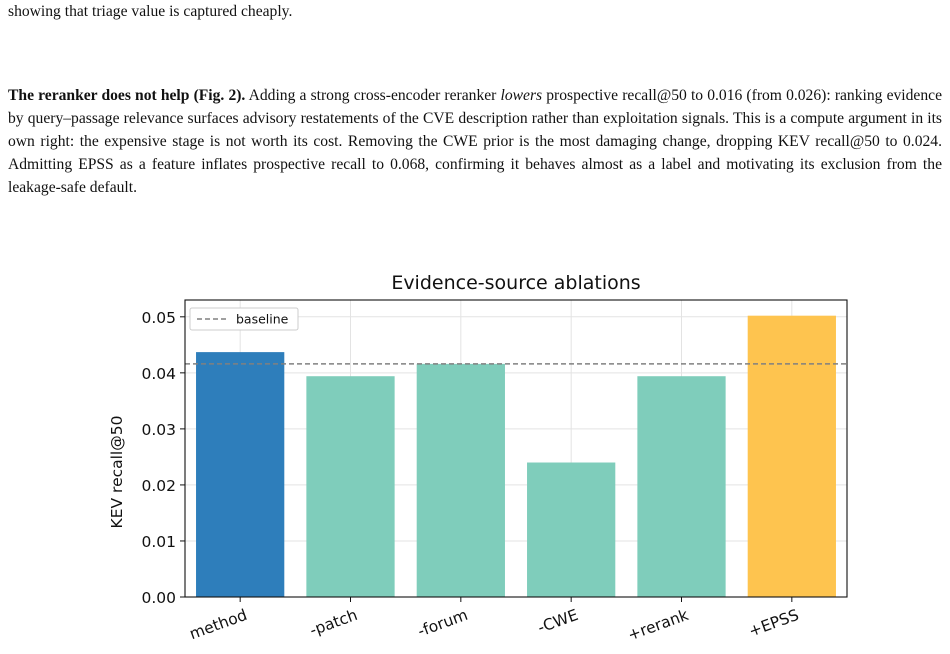 The width and height of the screenshot is (950, 654). Describe the element at coordinates (515, 283) in the screenshot. I see `chart-title: Evidence-source ablations` at that location.